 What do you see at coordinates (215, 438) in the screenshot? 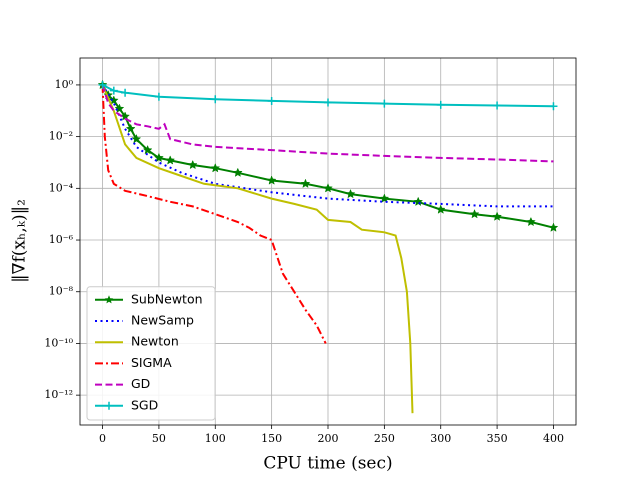
I see `x-tick-label: 100` at bounding box center [215, 438].